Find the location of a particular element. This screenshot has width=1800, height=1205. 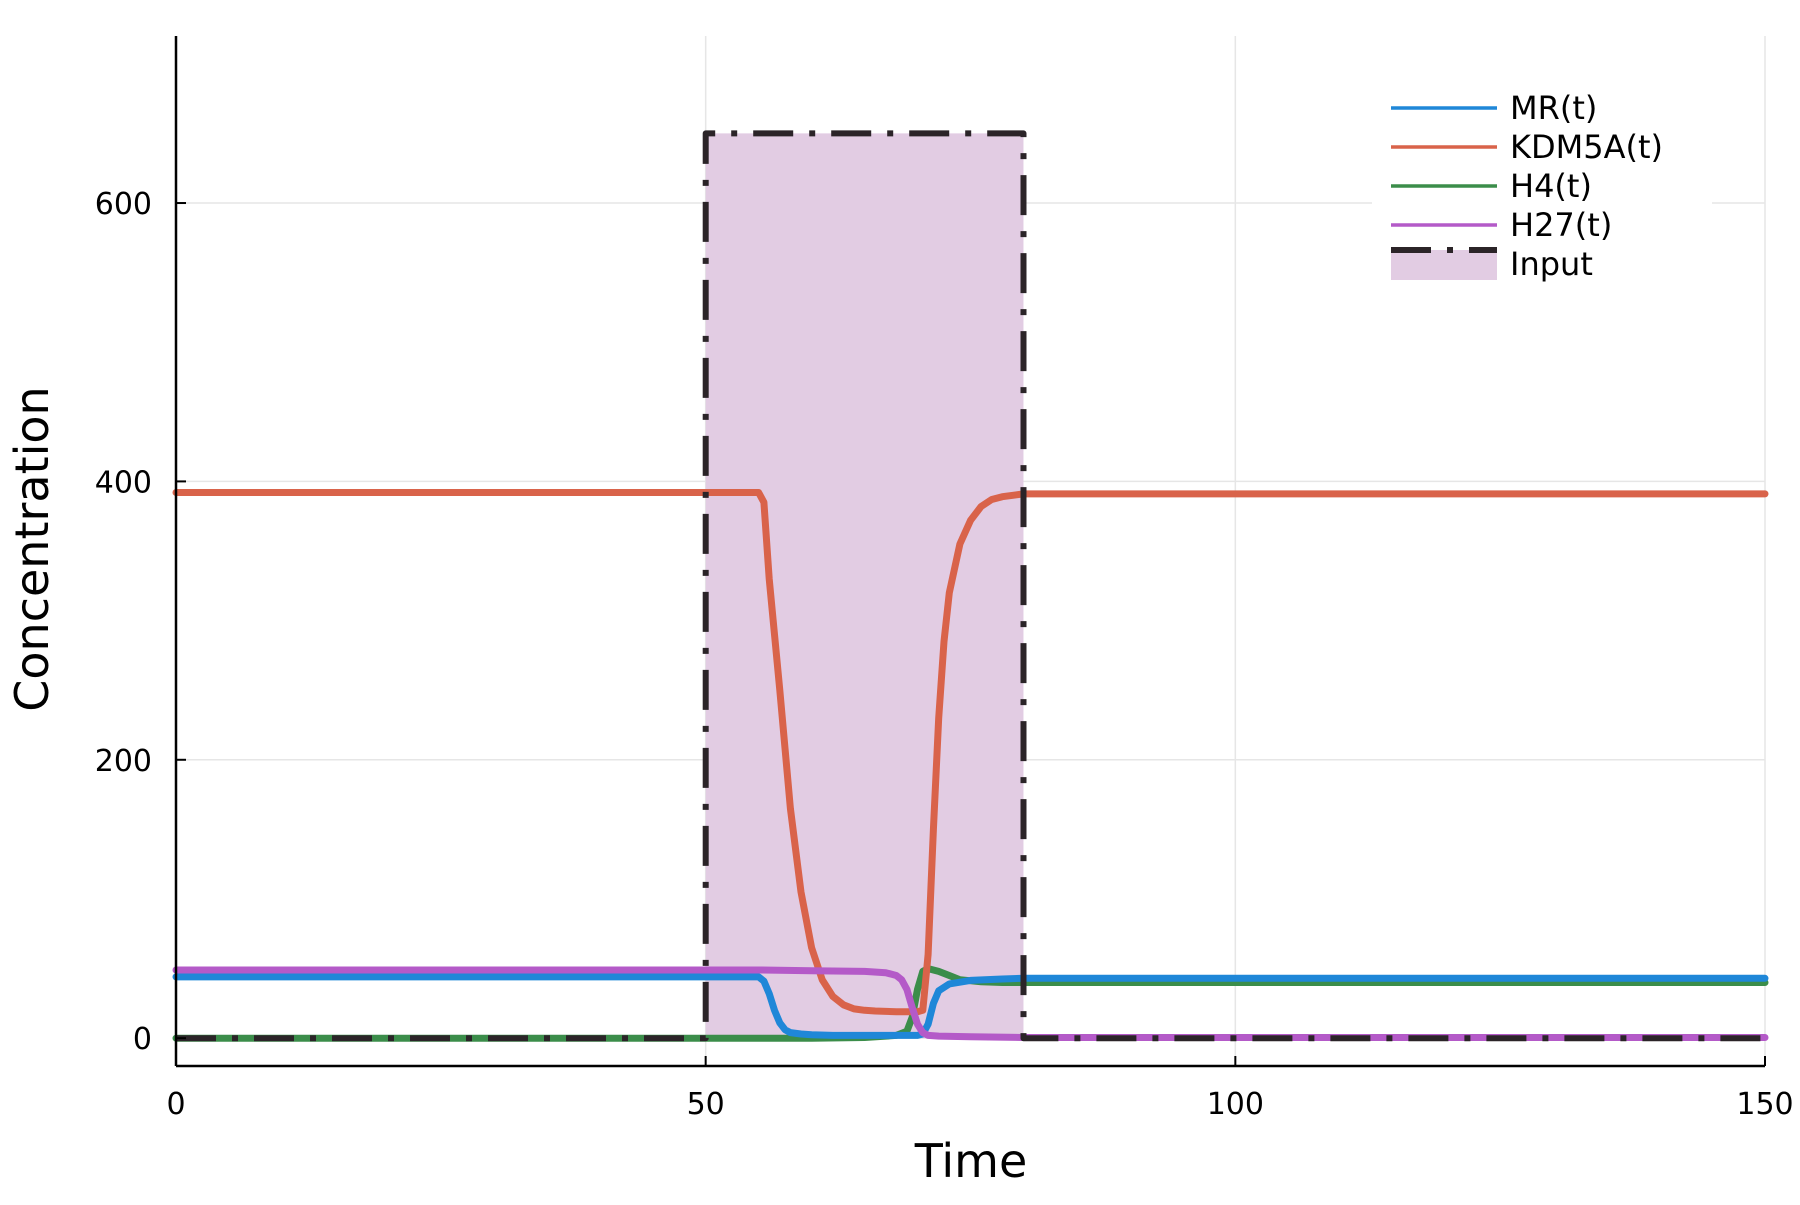

legend-label: KDM5A(t) is located at coordinates (1586, 147).